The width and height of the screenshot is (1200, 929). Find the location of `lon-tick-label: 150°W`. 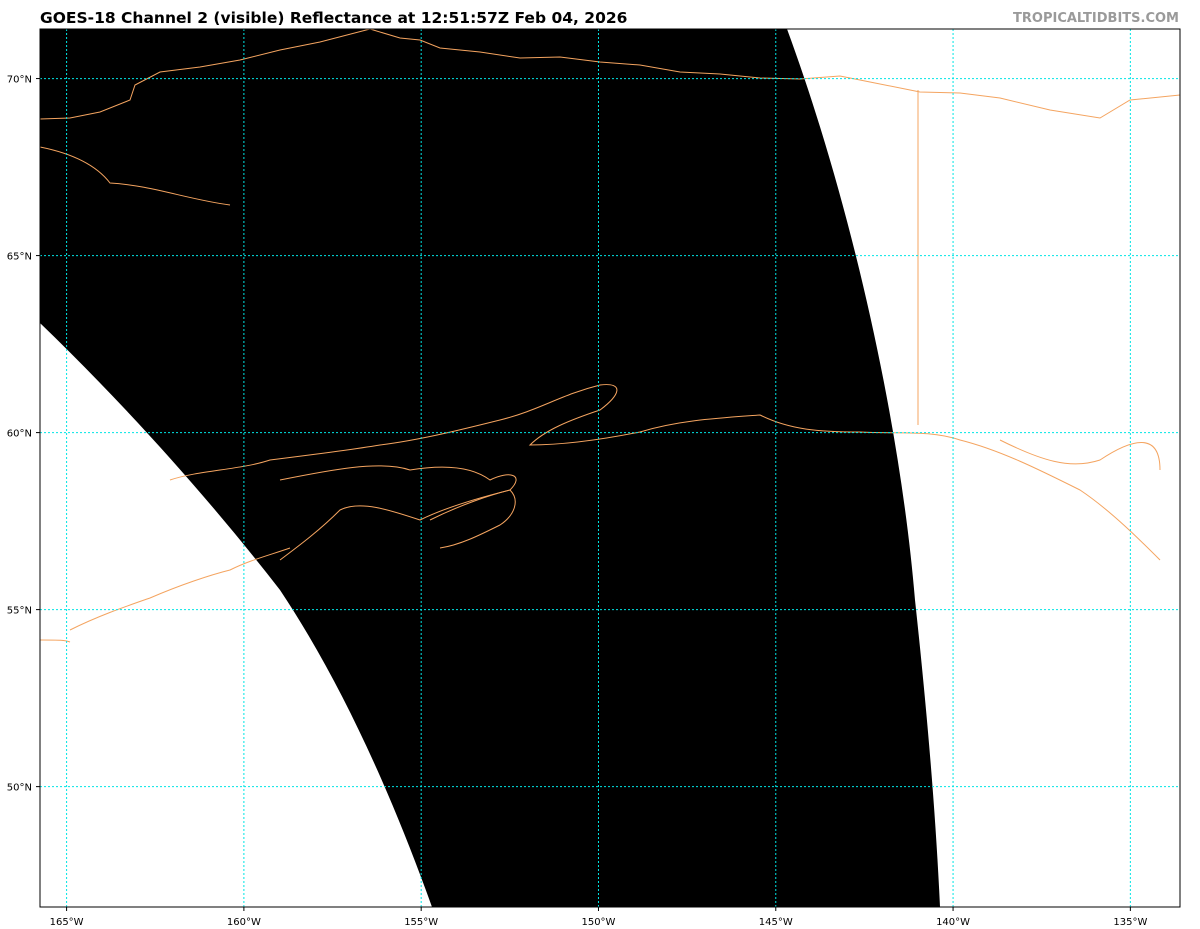

lon-tick-label: 150°W is located at coordinates (598, 922).